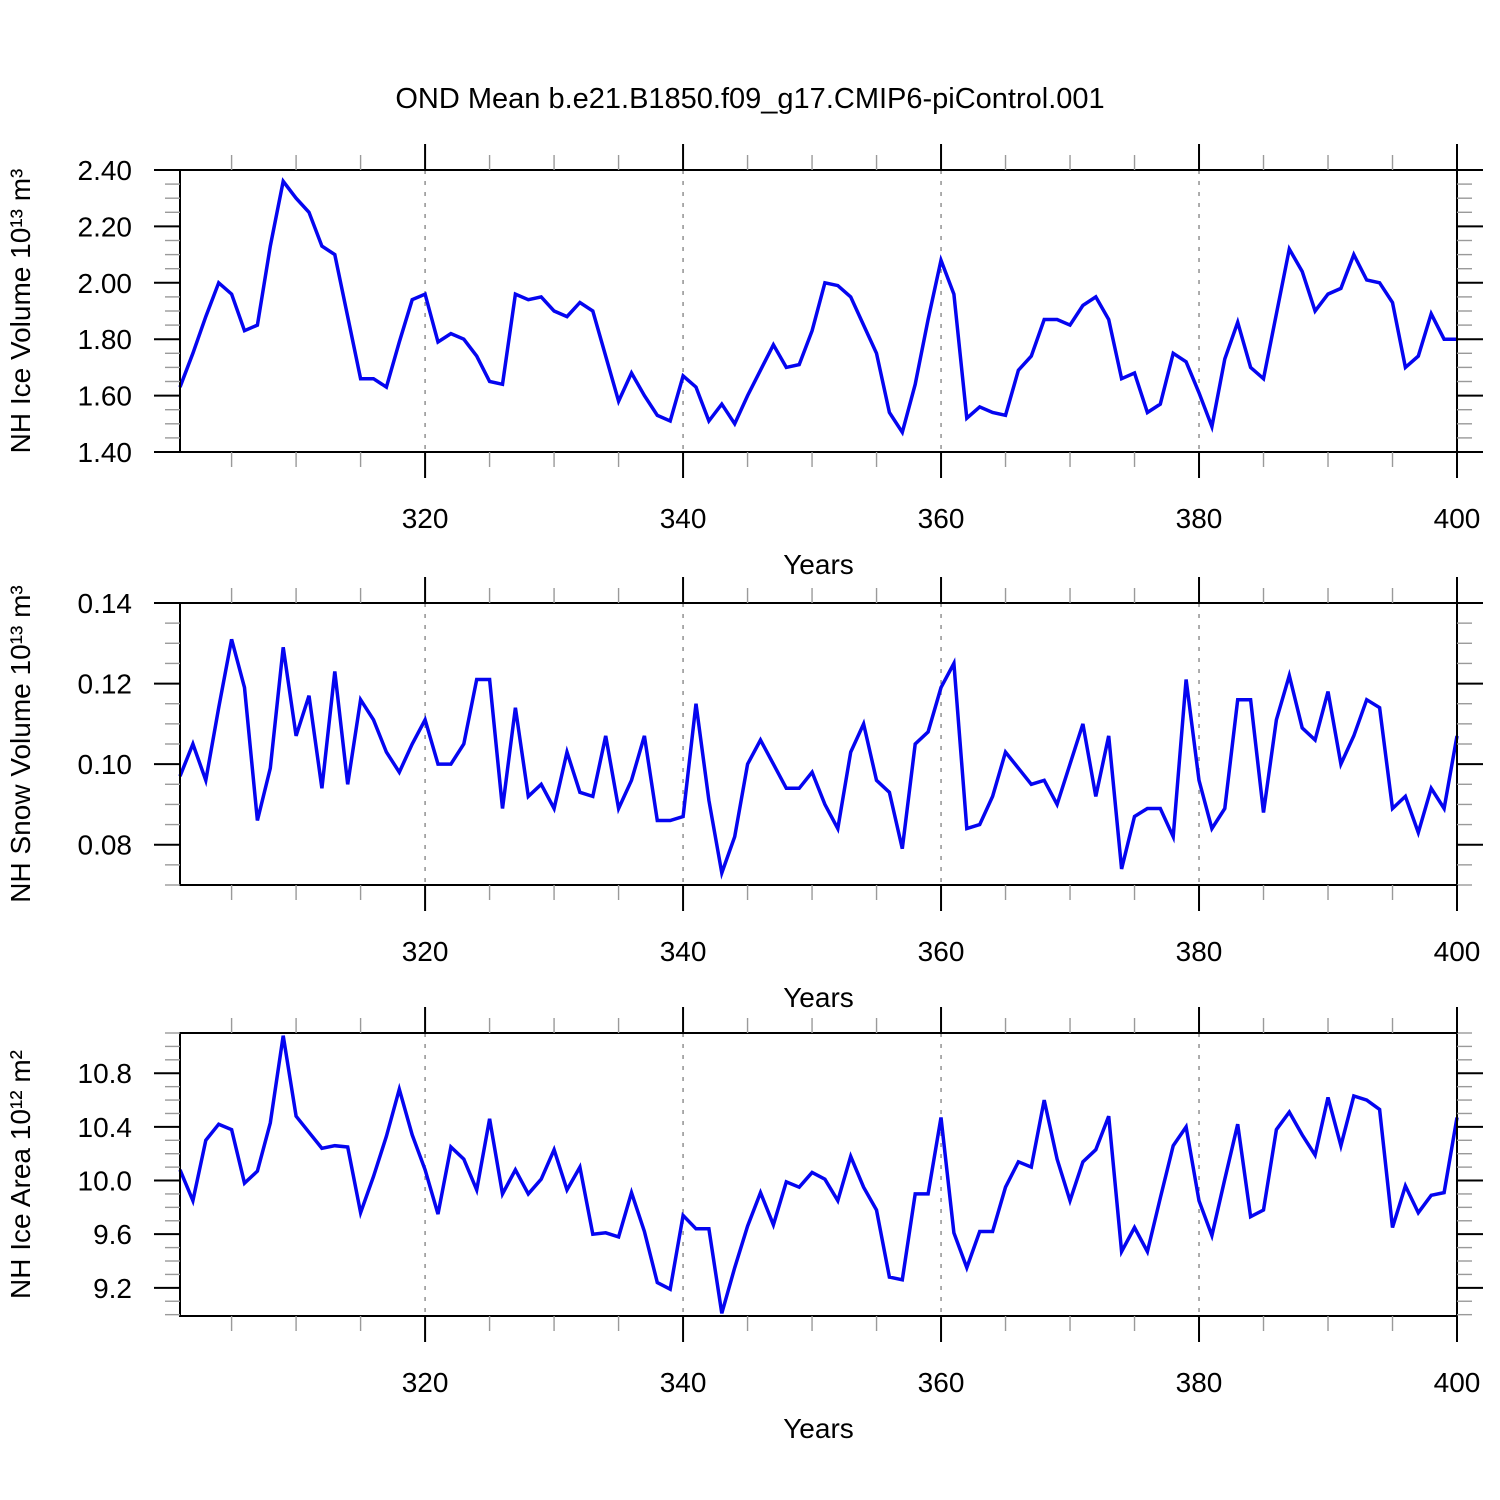  Describe the element at coordinates (105, 684) in the screenshot. I see `y-tick-label: 0.12` at that location.